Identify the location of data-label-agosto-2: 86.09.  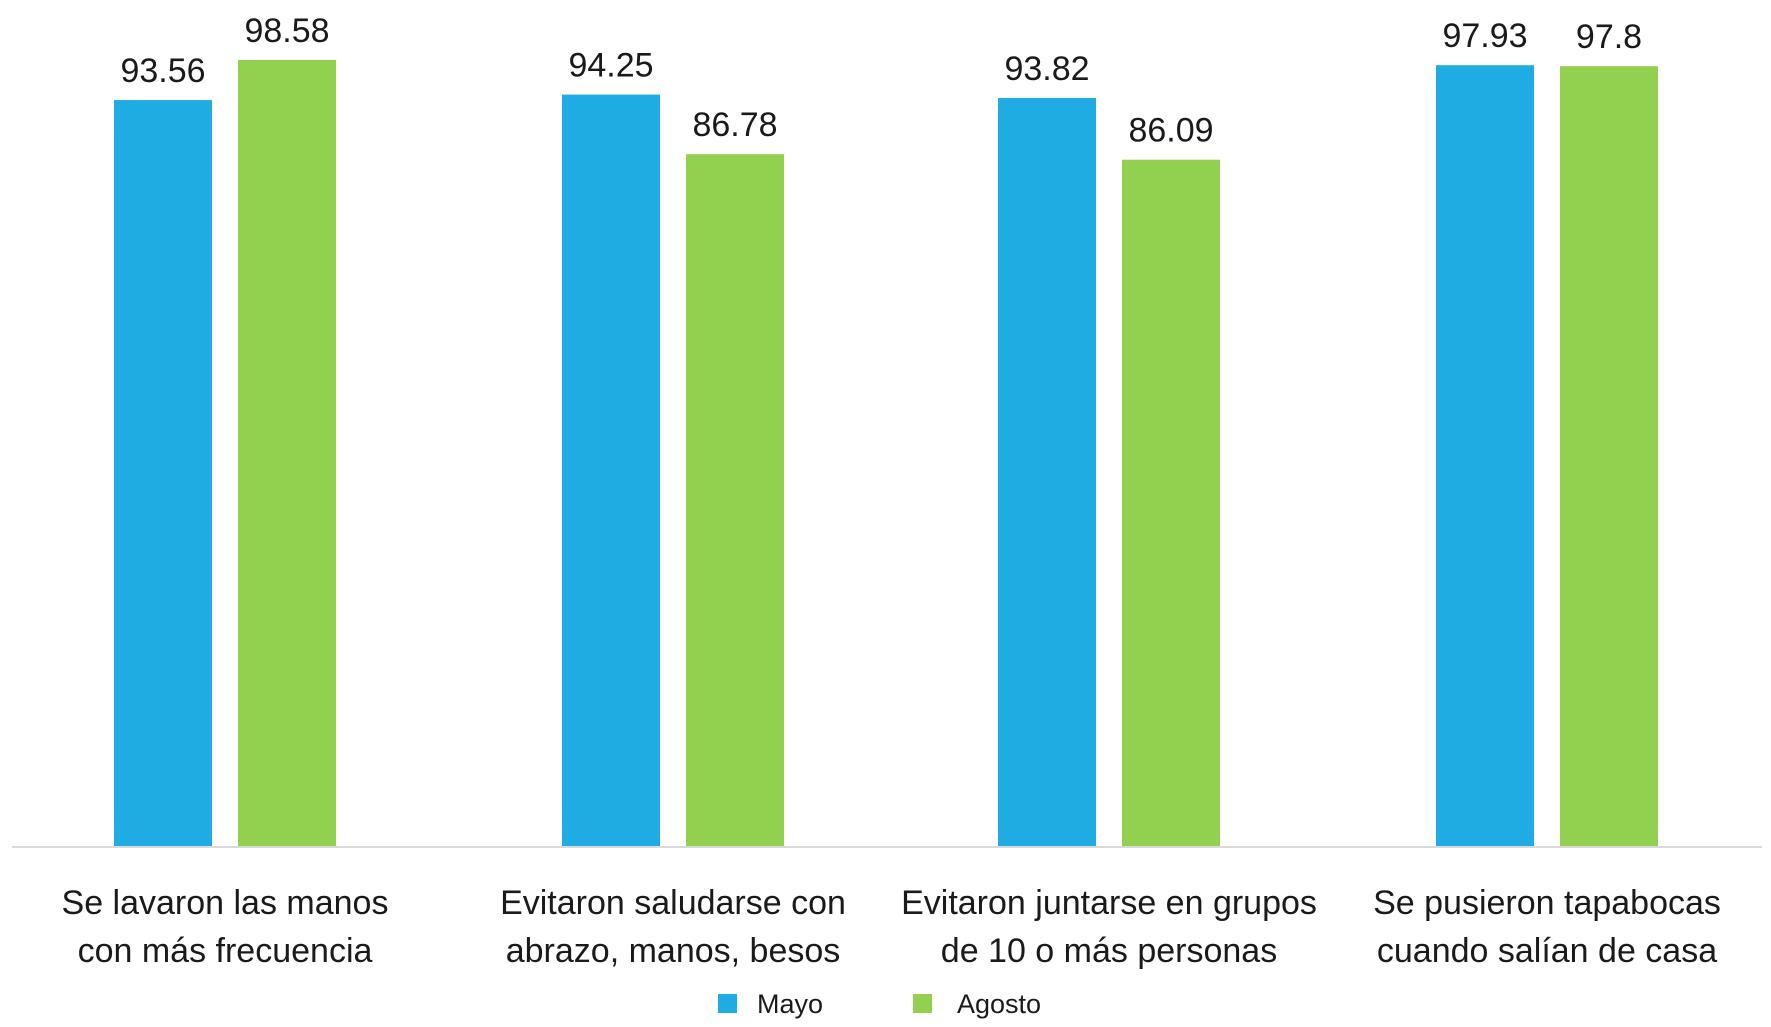
(1170, 131).